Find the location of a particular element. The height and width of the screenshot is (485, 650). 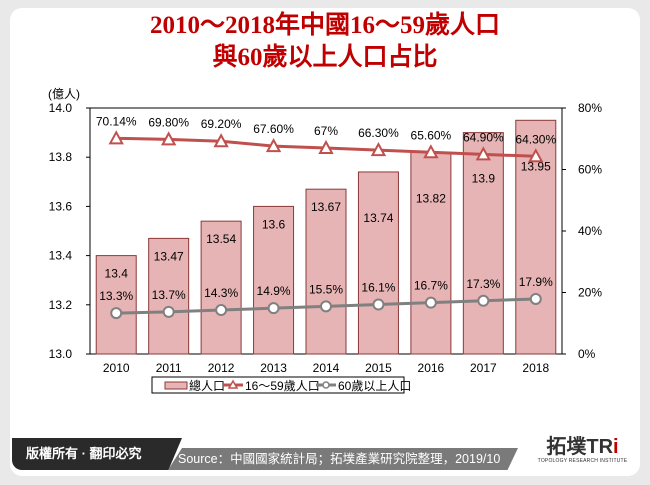

y-tick-label-right: 60% is located at coordinates (590, 170).